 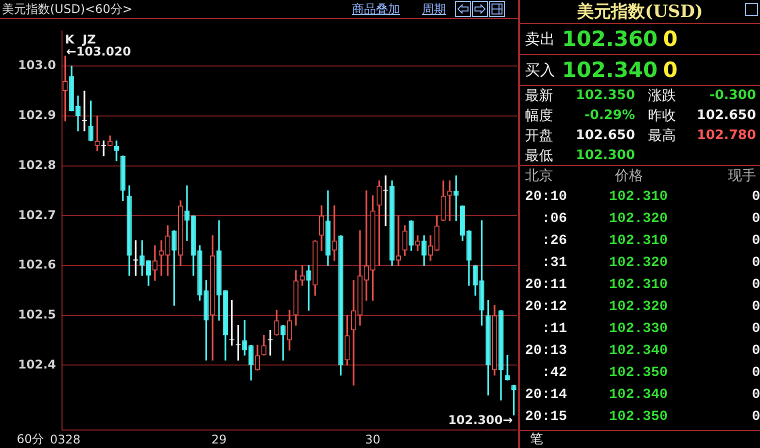 I want to click on x-tick-label: 29, so click(x=219, y=439).